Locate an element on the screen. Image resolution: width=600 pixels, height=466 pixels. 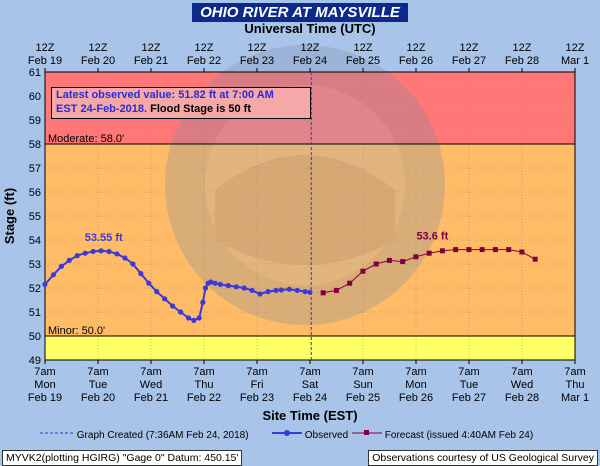
top-tick-date: Feb 27 is located at coordinates (469, 61).